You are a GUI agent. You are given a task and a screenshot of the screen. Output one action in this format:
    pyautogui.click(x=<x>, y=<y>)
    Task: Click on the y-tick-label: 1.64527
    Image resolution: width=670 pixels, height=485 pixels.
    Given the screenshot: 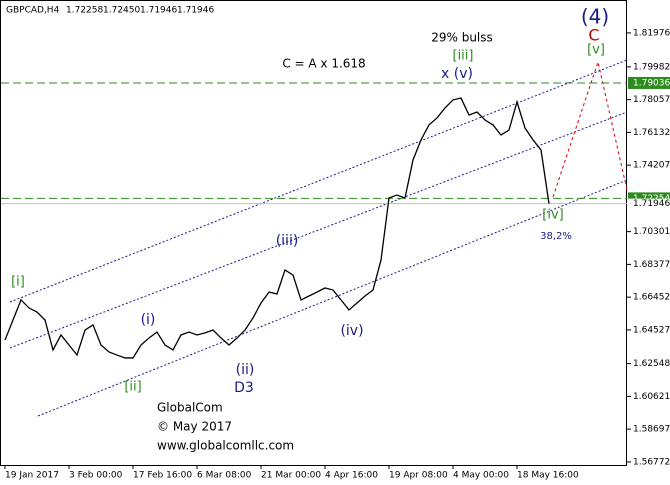 What is the action you would take?
    pyautogui.click(x=651, y=330)
    